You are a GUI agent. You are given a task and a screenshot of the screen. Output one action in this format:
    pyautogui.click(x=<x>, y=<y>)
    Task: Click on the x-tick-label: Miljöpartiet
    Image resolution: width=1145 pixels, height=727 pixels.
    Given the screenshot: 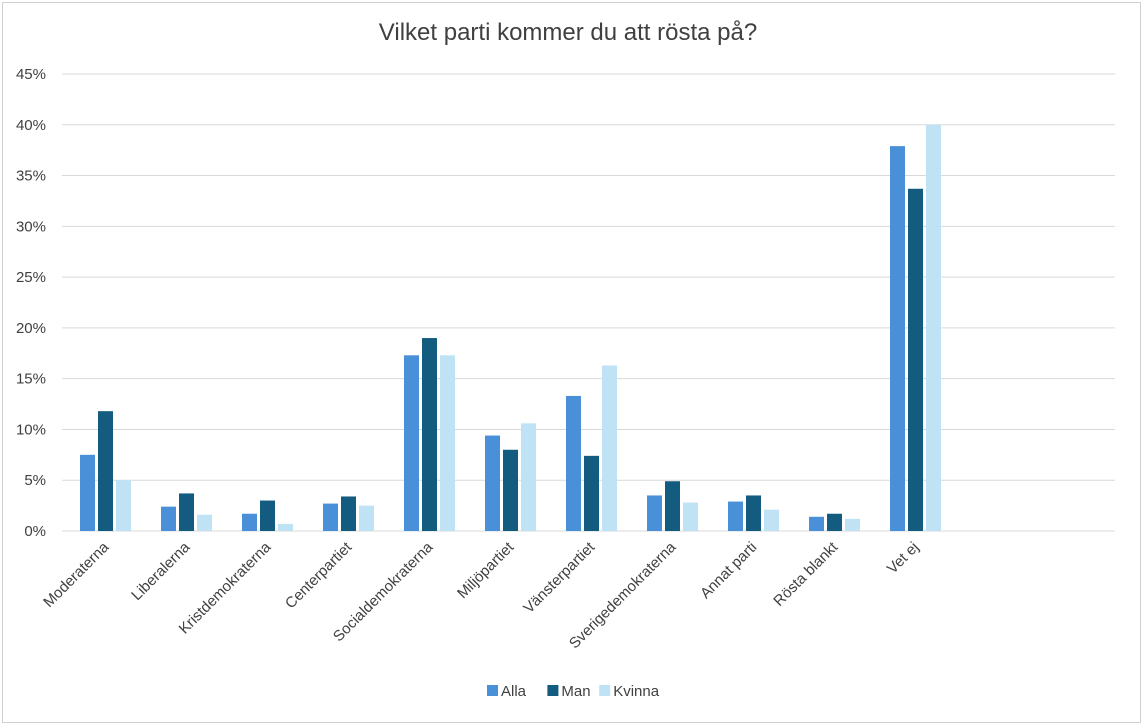 What is the action you would take?
    pyautogui.click(x=486, y=570)
    